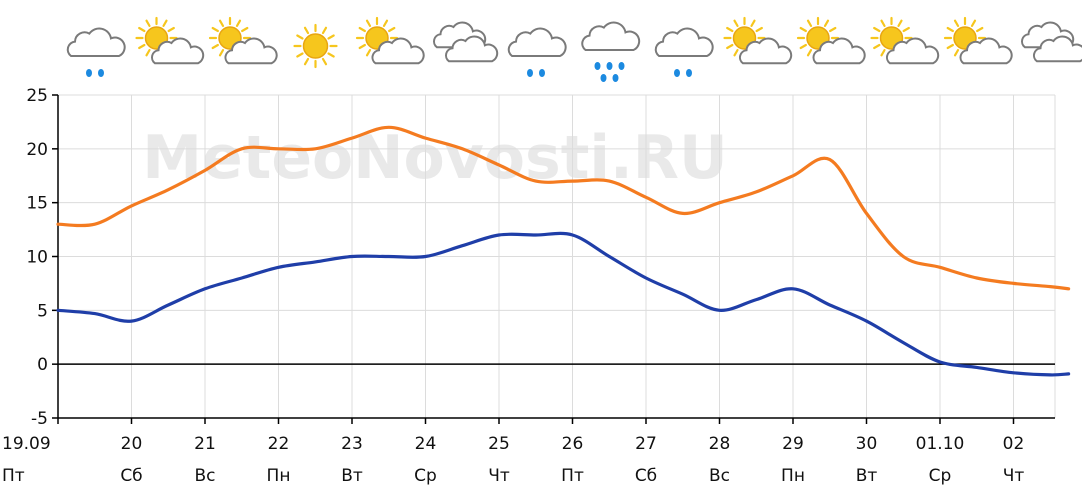  I want to click on y-tick-label: 10, so click(37, 258).